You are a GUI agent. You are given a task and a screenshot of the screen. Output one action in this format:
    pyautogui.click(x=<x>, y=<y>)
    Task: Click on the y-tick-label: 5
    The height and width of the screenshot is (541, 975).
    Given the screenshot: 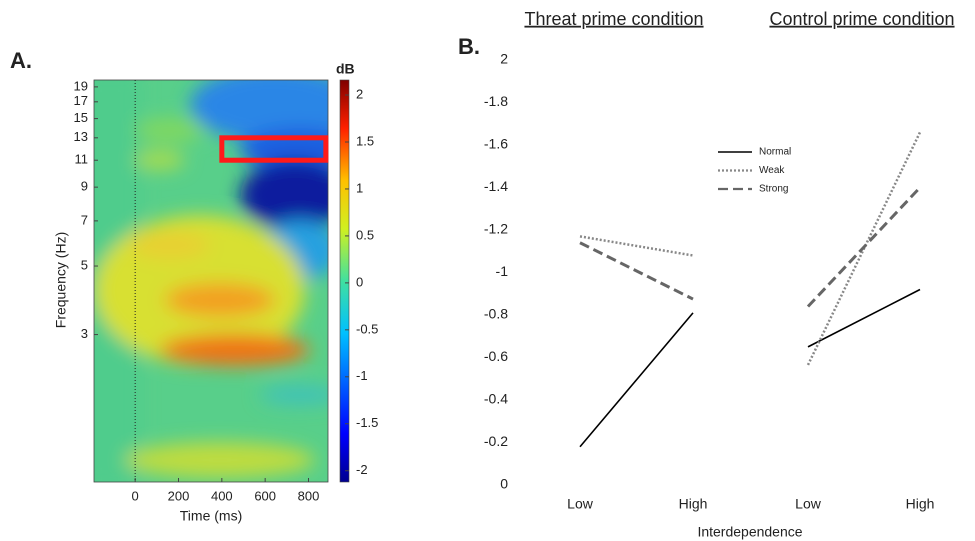 What is the action you would take?
    pyautogui.click(x=84, y=264)
    